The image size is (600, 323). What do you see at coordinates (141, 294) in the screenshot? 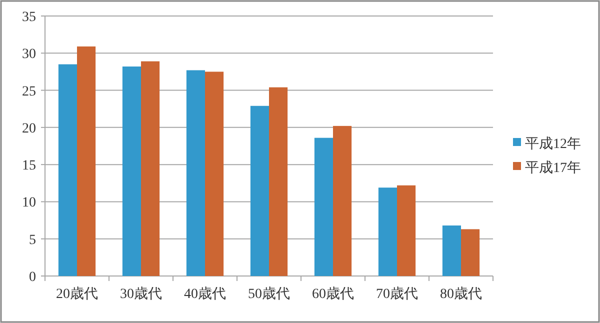
I see `x-tick-label: 30歳代` at bounding box center [141, 294].